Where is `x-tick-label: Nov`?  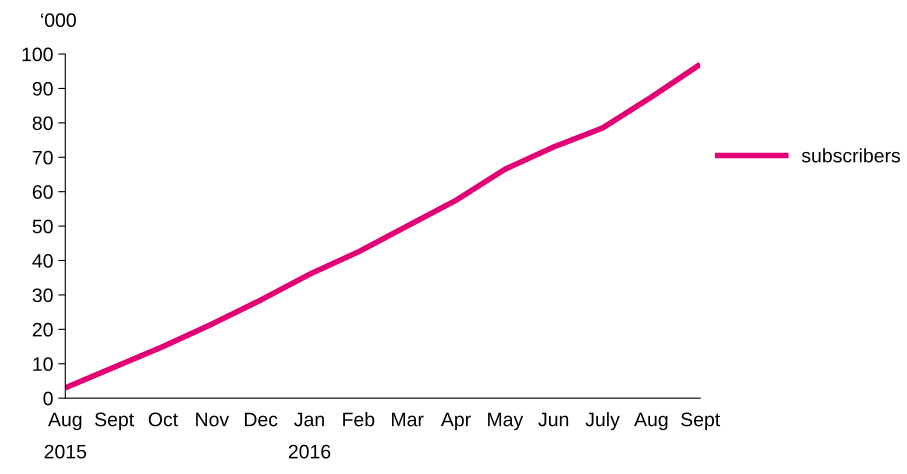 x-tick-label: Nov is located at coordinates (213, 419).